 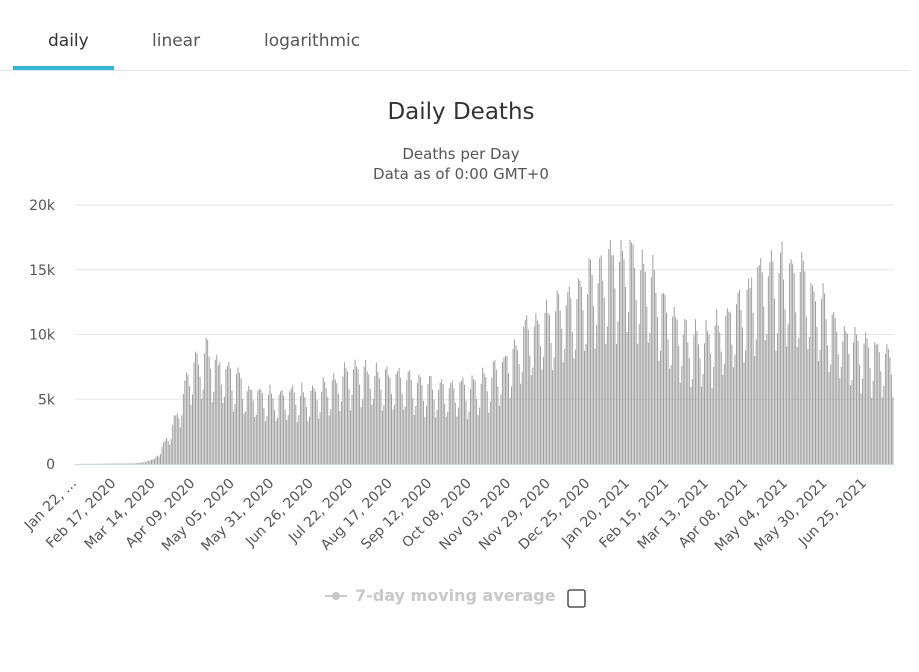 I want to click on tab-daily: daily, so click(x=68, y=41).